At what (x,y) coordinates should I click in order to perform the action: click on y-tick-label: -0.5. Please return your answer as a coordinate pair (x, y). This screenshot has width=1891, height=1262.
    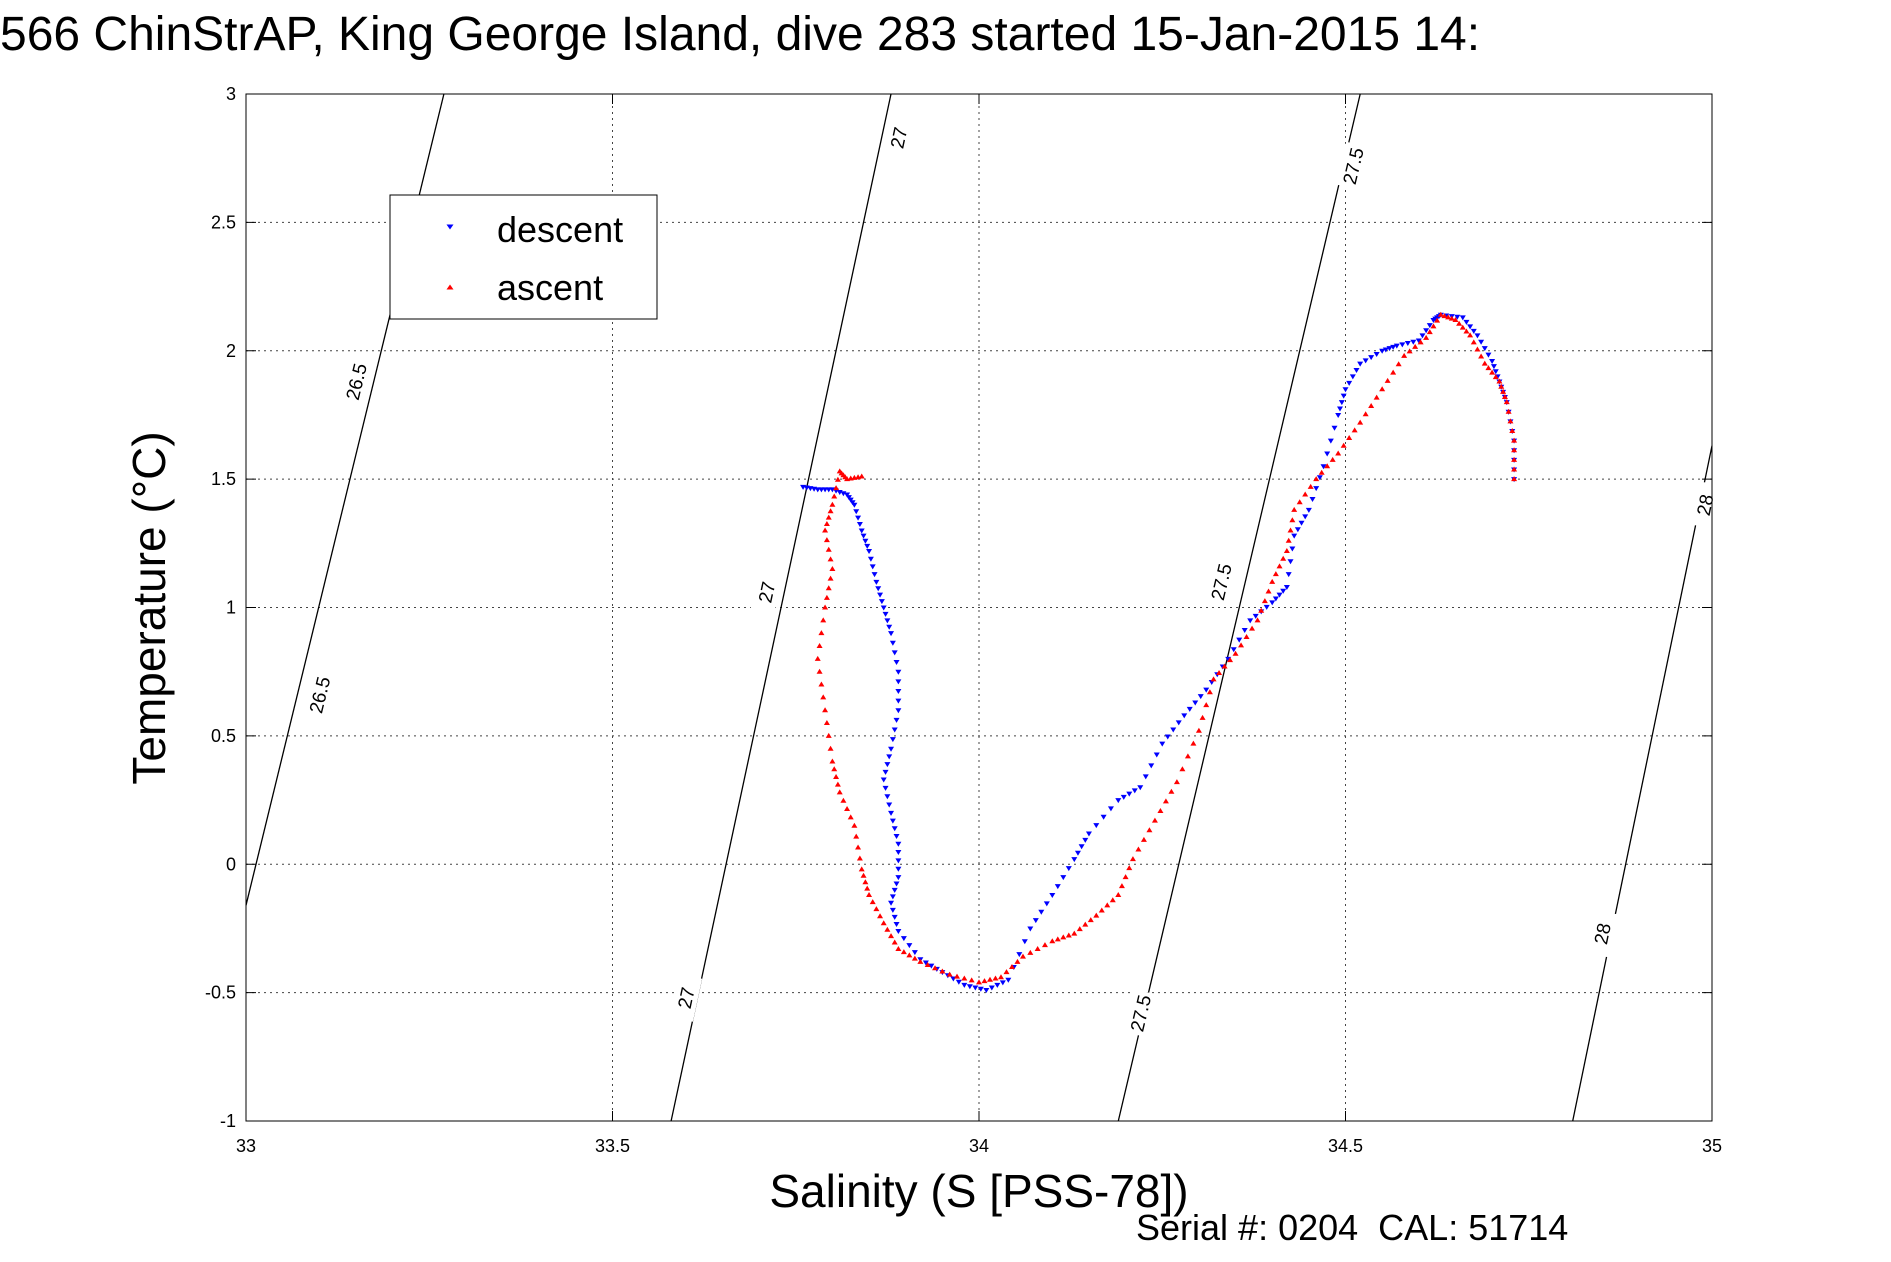
    Looking at the image, I should click on (220, 993).